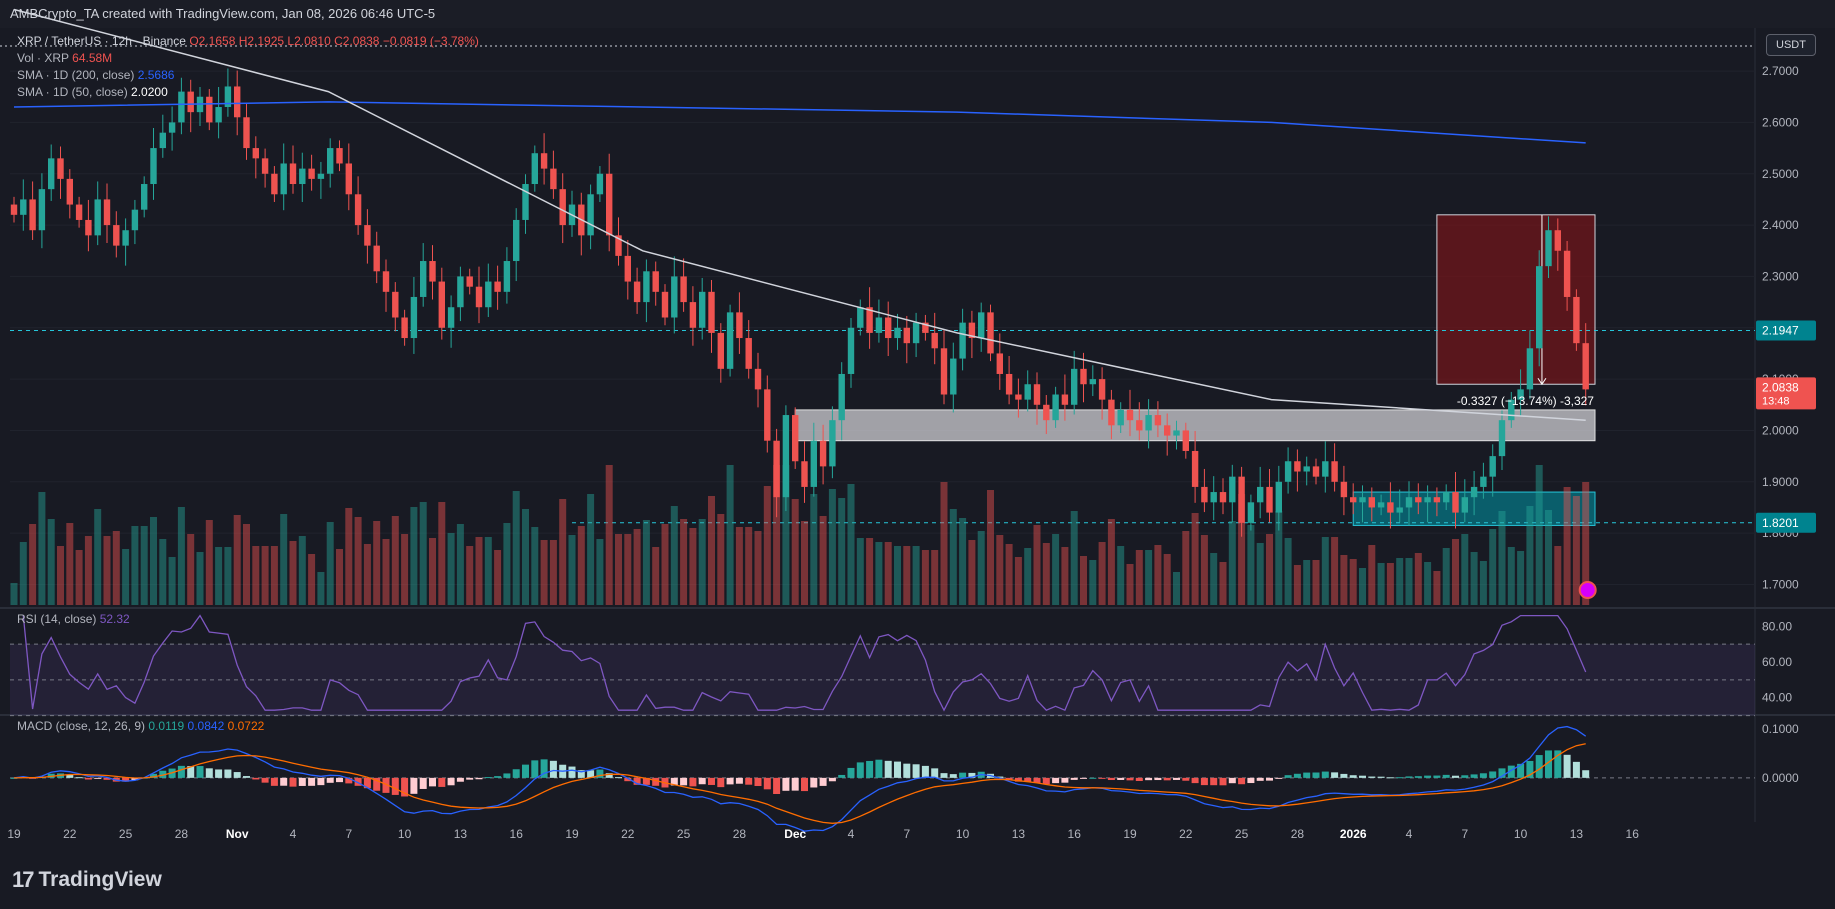 Image resolution: width=1835 pixels, height=909 pixels. Describe the element at coordinates (23, 879) in the screenshot. I see `tradingview-logo-icon: 17` at that location.